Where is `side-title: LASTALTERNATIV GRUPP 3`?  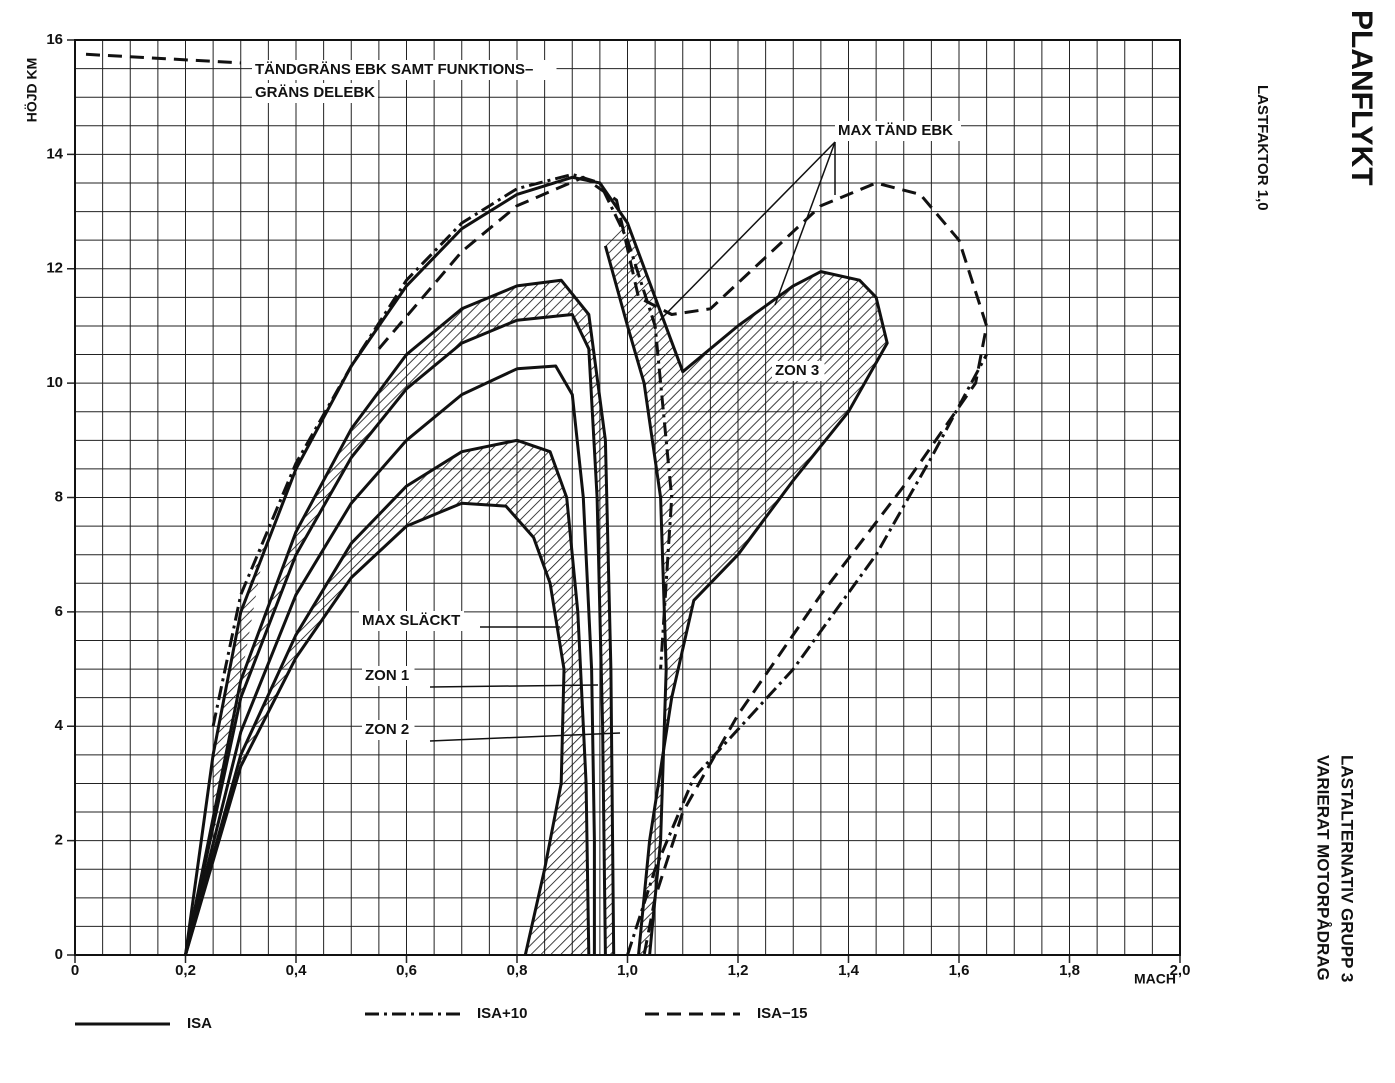 side-title: LASTALTERNATIV GRUPP 3 is located at coordinates (1347, 868).